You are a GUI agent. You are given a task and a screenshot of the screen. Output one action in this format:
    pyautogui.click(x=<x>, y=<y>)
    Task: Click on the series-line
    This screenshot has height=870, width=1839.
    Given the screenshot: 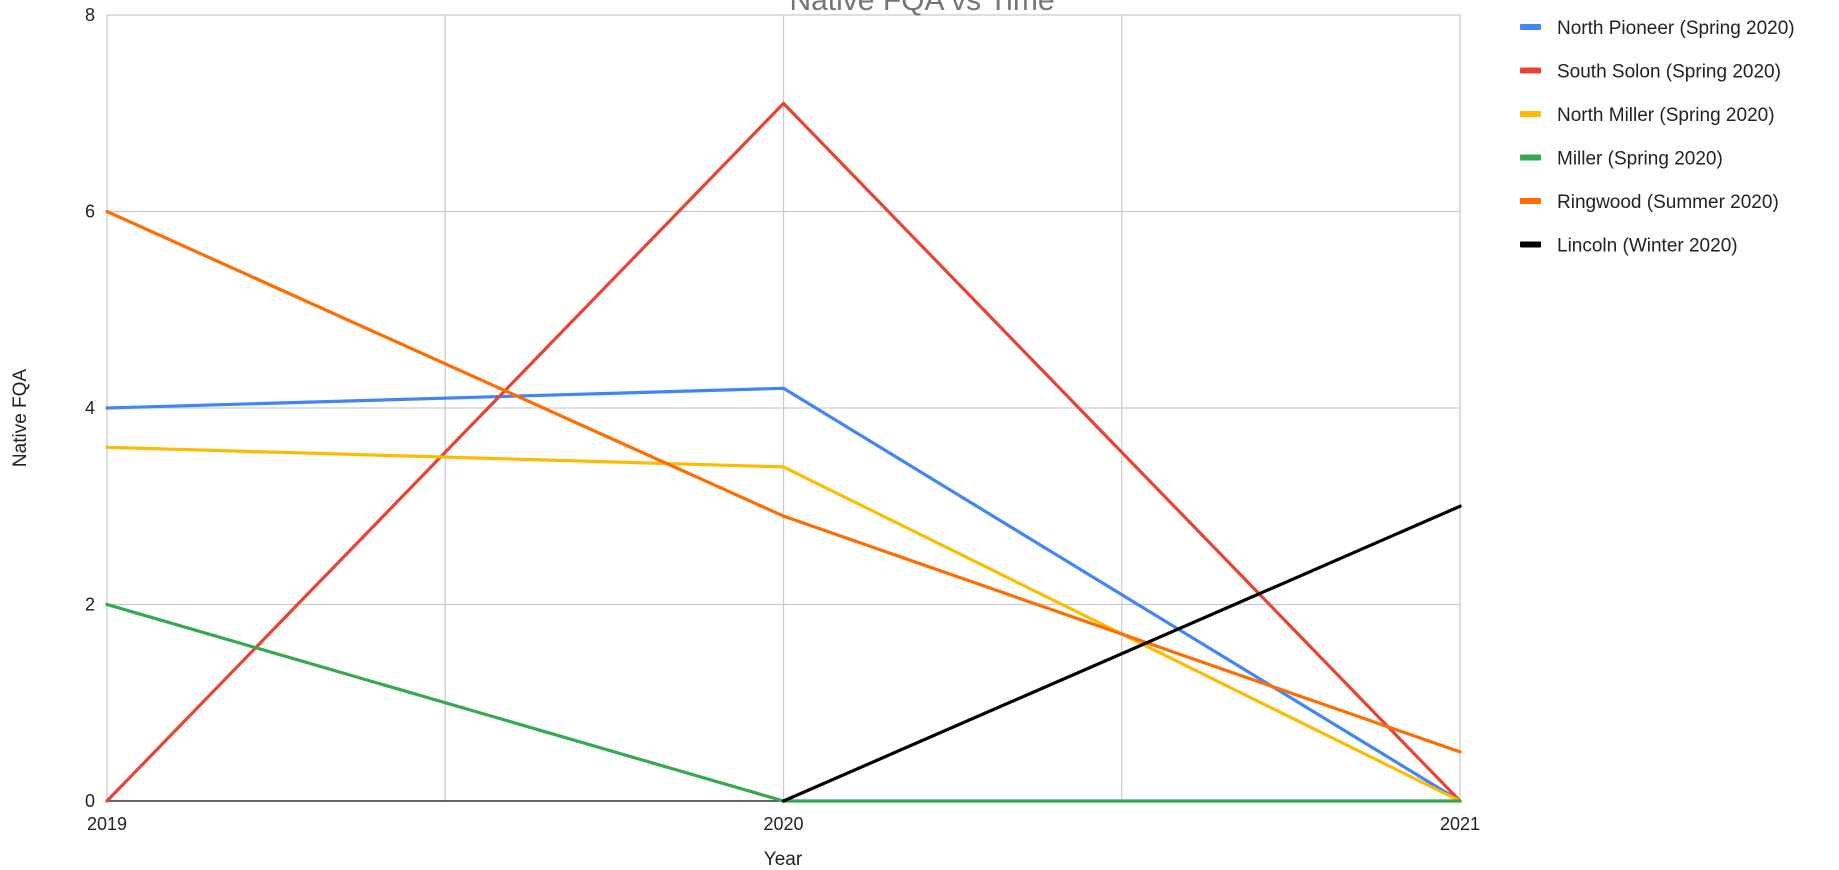 What is the action you would take?
    pyautogui.click(x=1121, y=653)
    